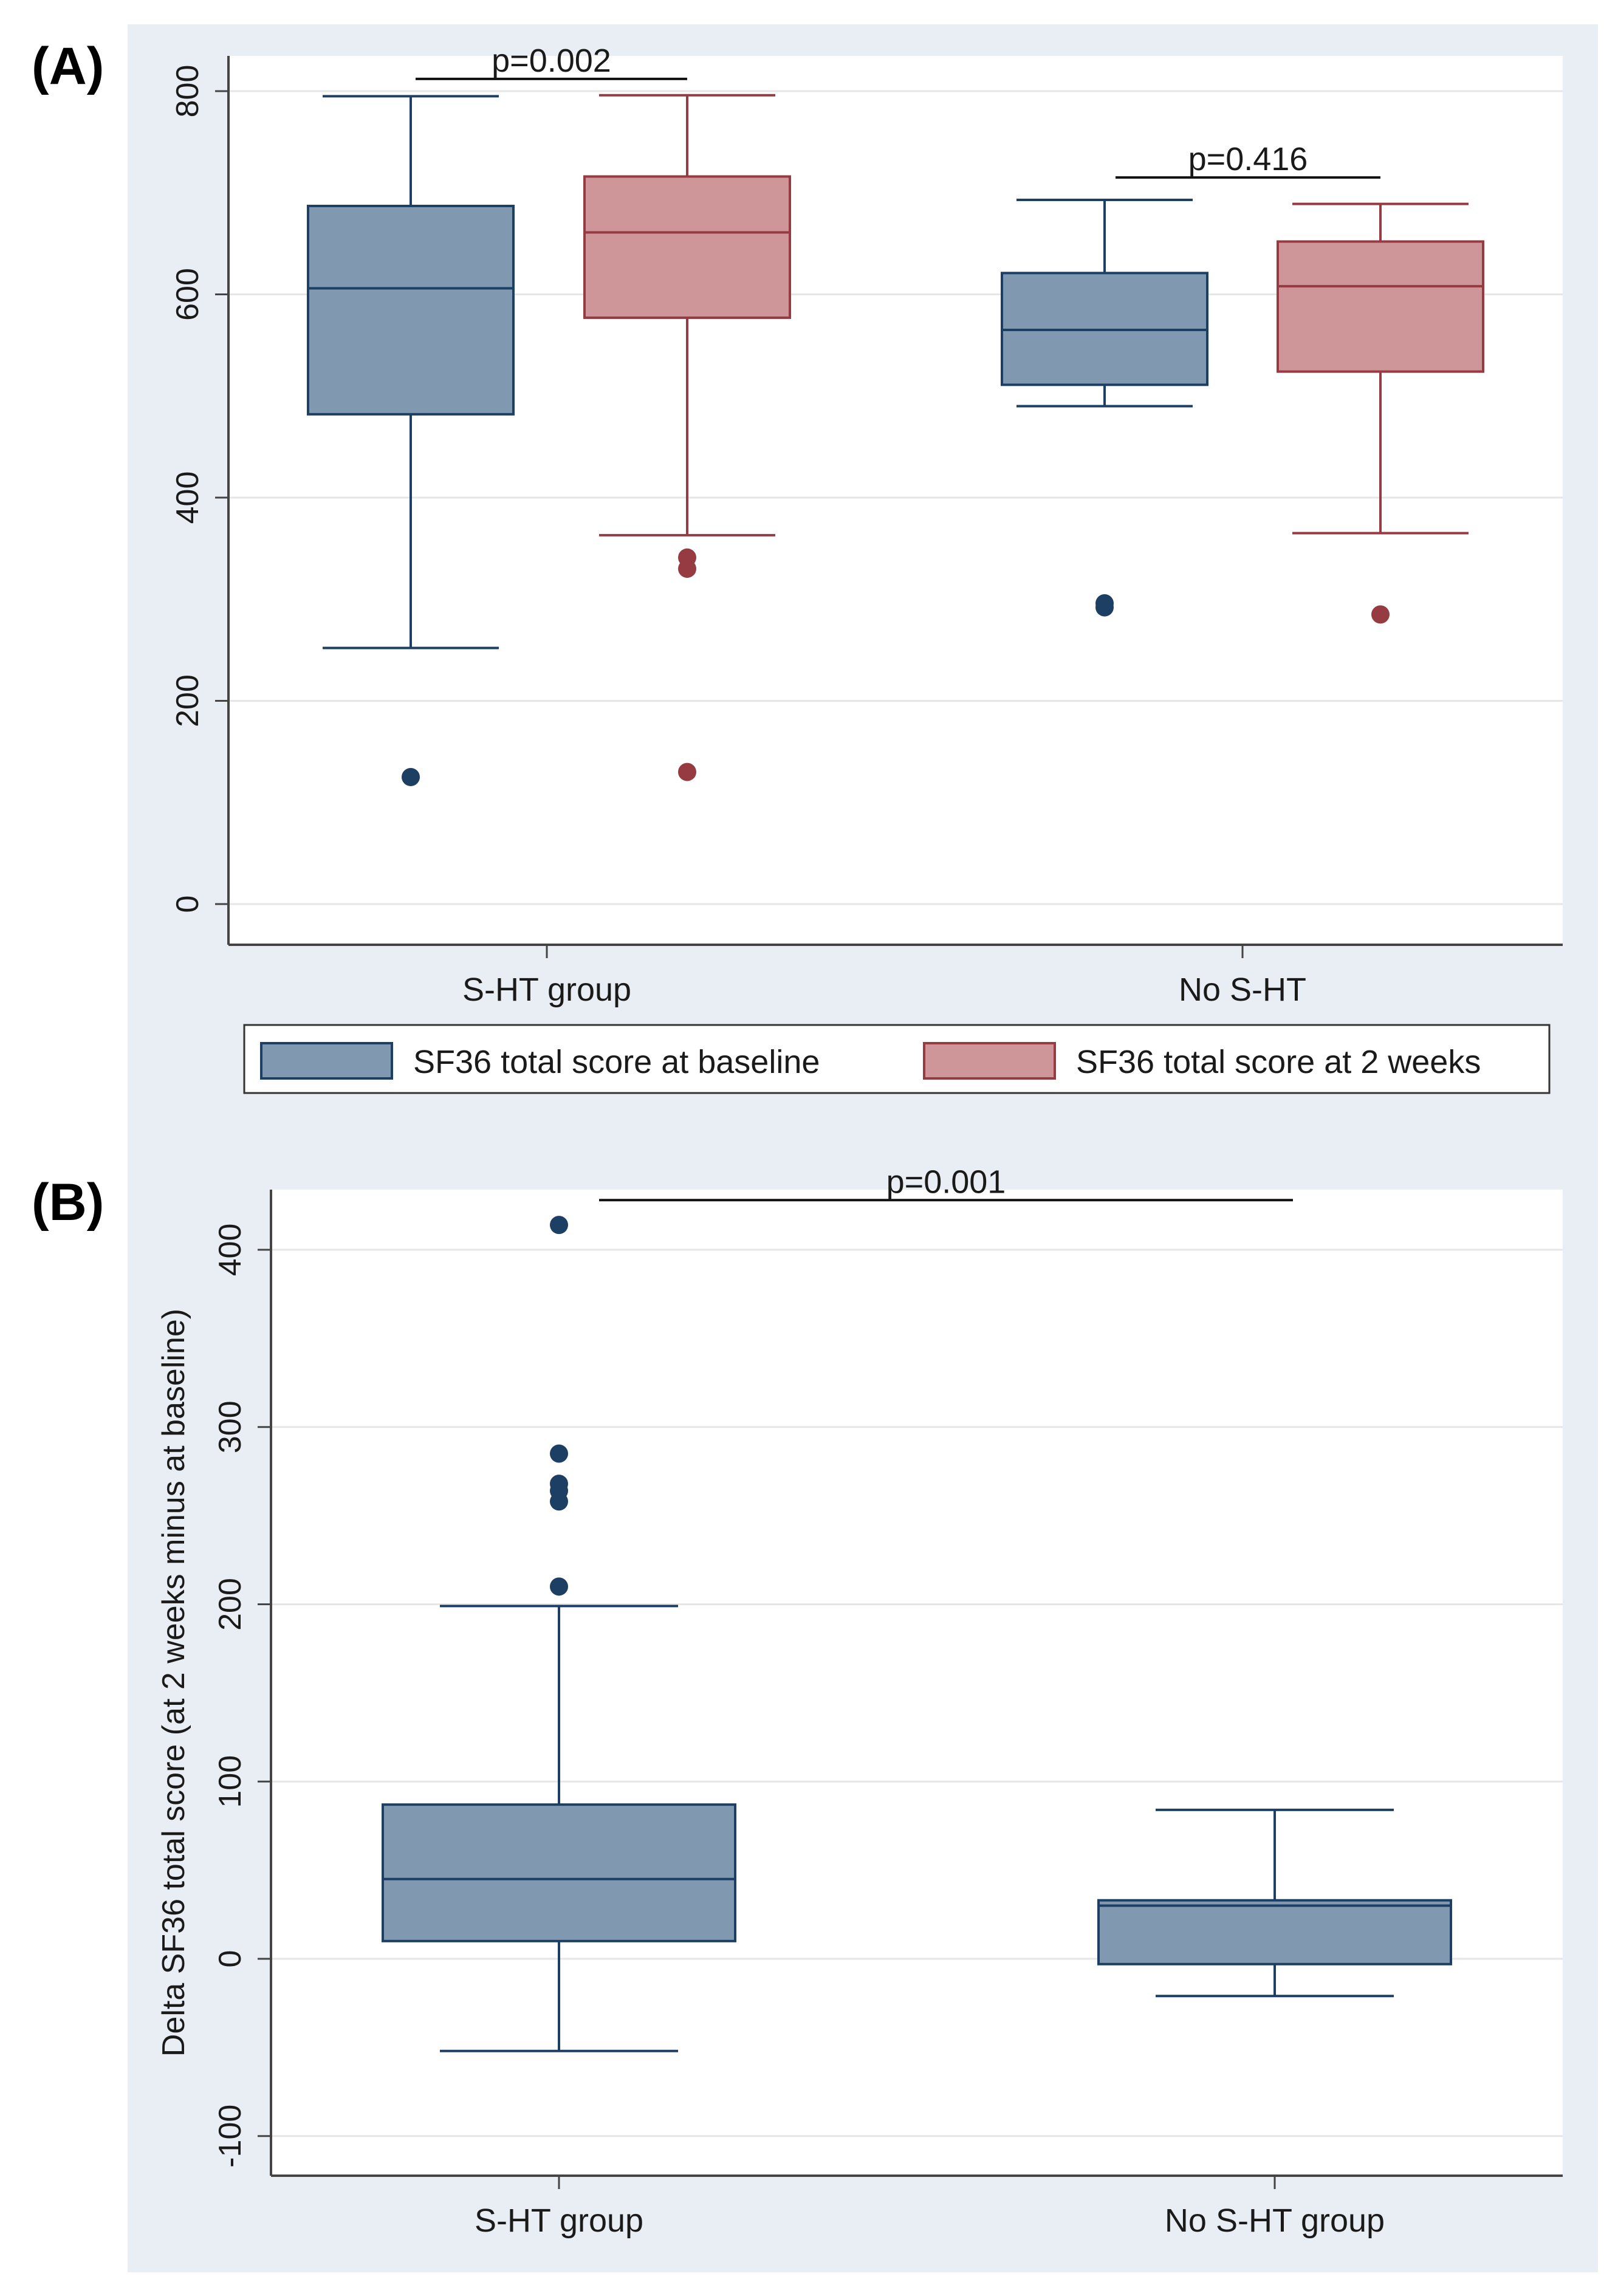  Describe the element at coordinates (187, 294) in the screenshot. I see `y-tick-label: 600` at that location.